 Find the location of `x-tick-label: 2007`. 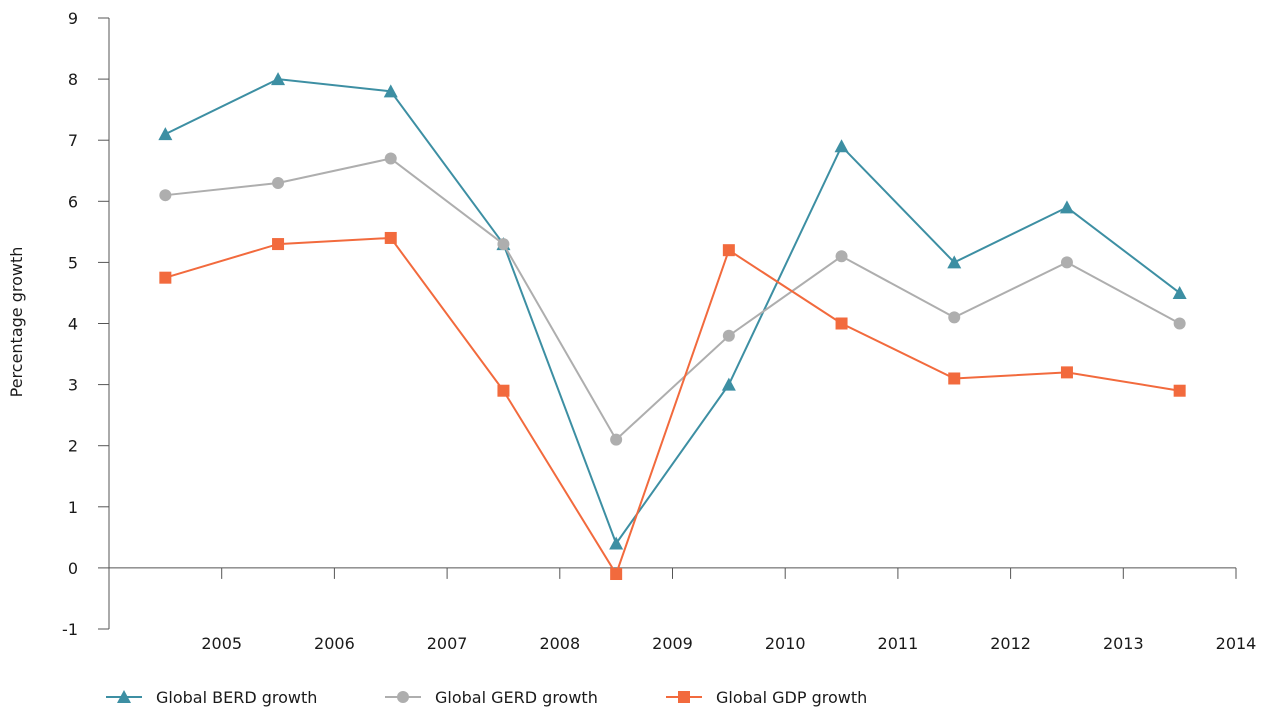

x-tick-label: 2007 is located at coordinates (447, 643).